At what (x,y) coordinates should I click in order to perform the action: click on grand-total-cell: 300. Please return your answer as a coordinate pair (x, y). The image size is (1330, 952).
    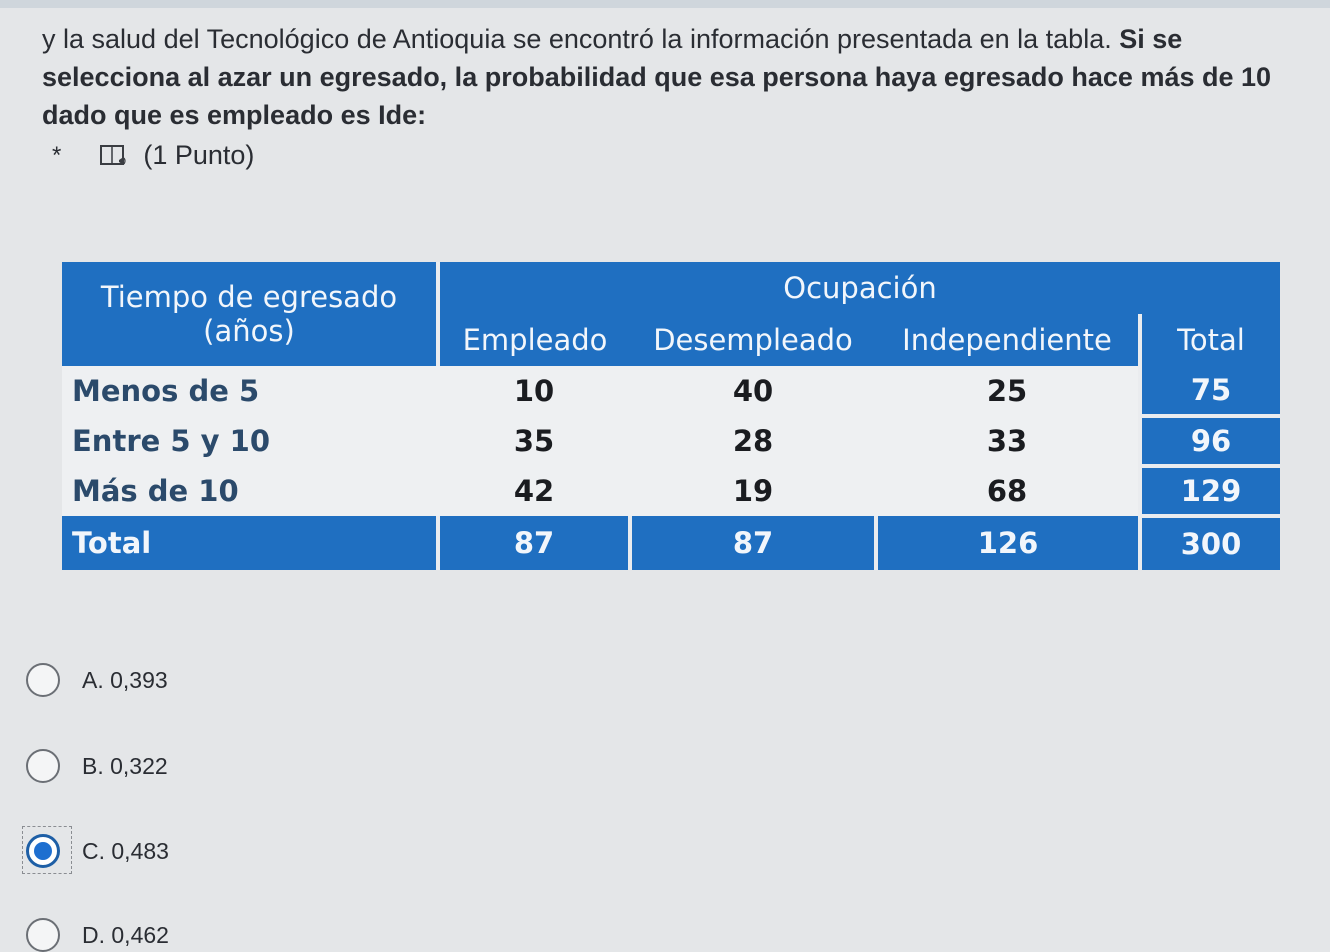
    Looking at the image, I should click on (1209, 543).